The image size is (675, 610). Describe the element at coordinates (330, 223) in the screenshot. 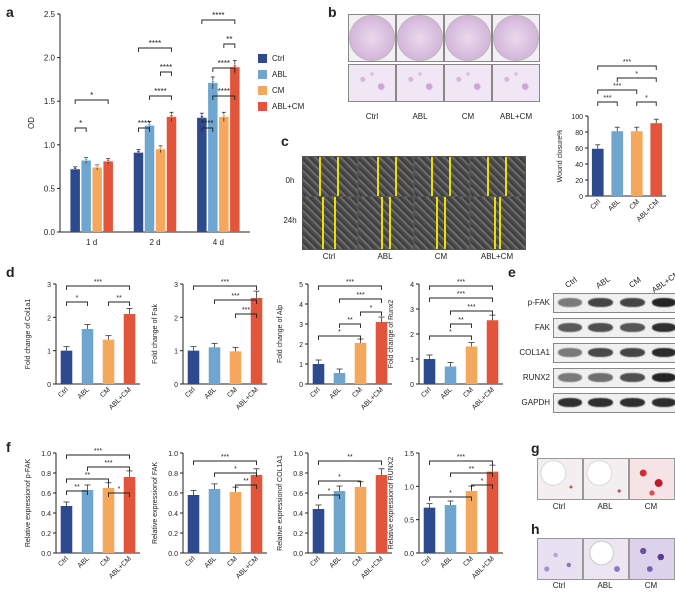

I see `c-wound-ctrl-24h` at that location.